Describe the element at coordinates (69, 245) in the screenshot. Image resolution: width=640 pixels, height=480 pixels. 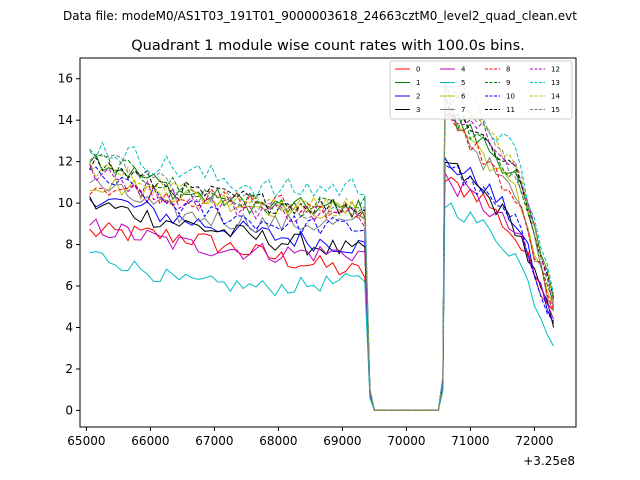
I see `y-tick-label: 8` at that location.